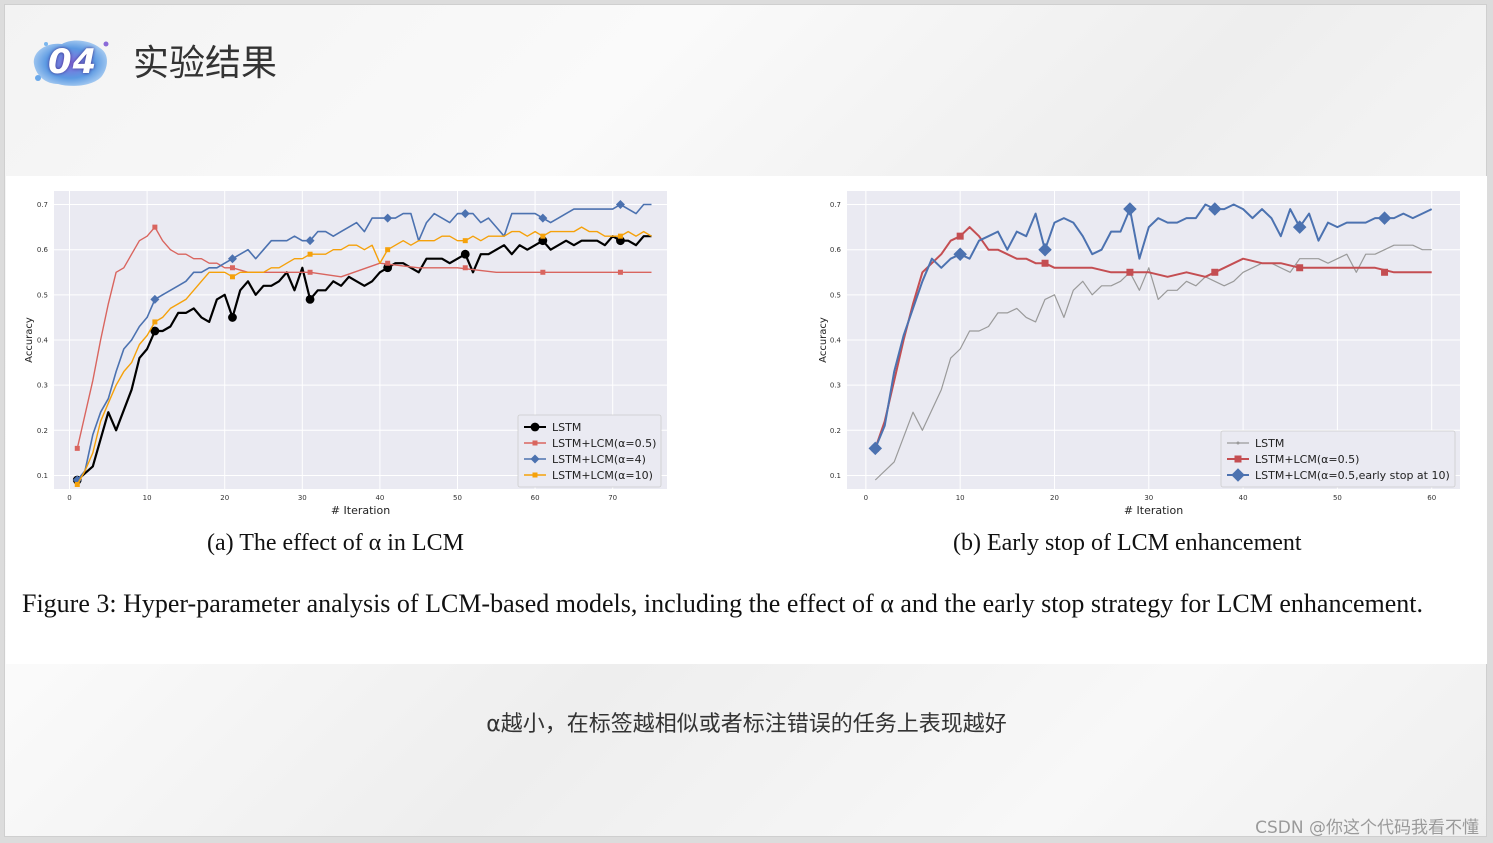  I want to click on x-tick-label: 50, so click(1337, 498).